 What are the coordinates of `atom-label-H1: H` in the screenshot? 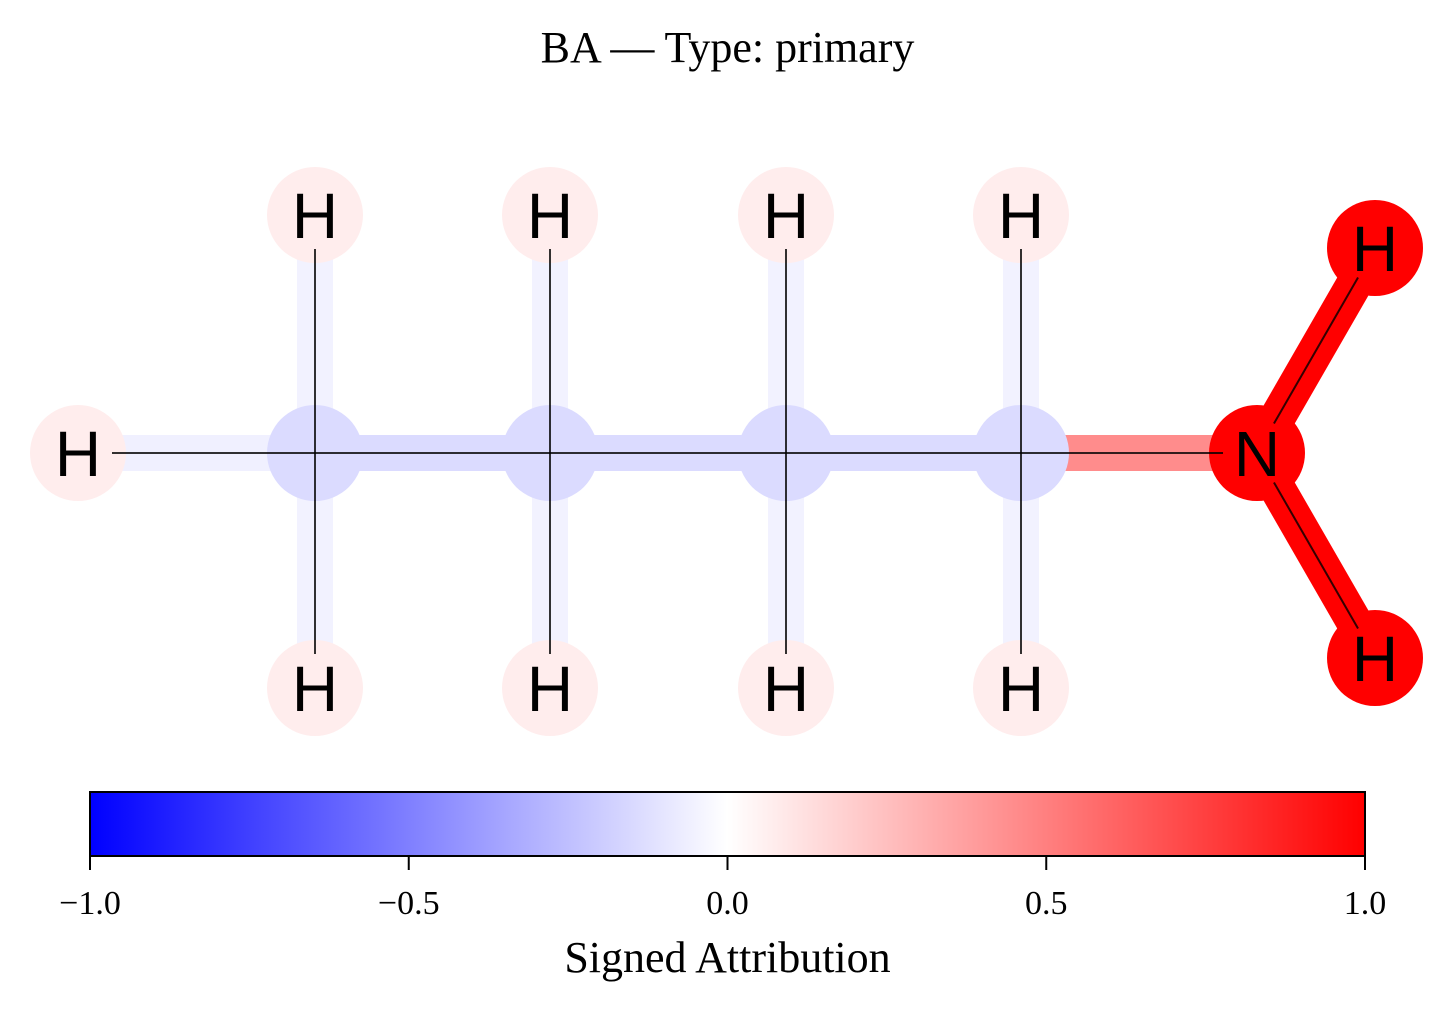 It's located at (78, 454).